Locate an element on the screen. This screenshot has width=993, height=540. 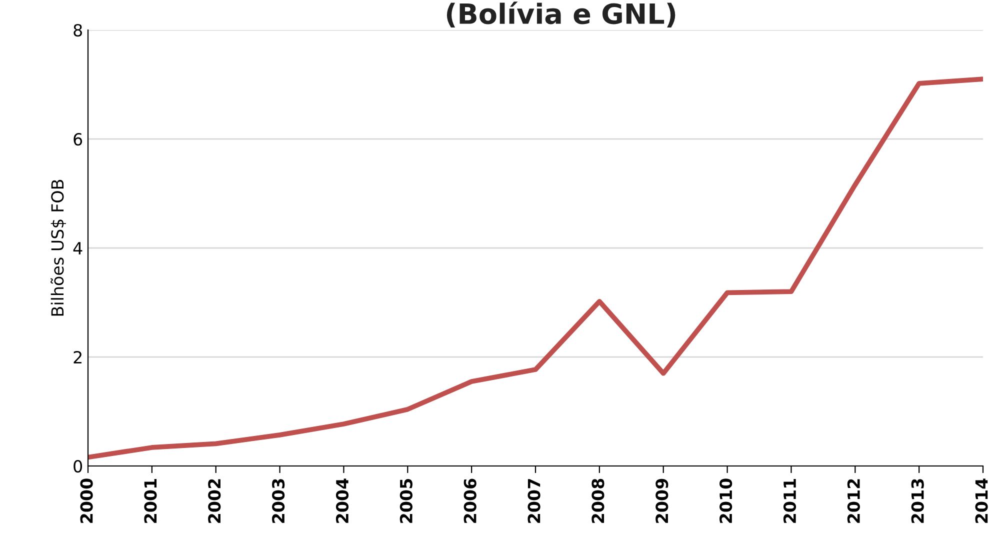
x-tick-label: 2000 is located at coordinates (86, 500).